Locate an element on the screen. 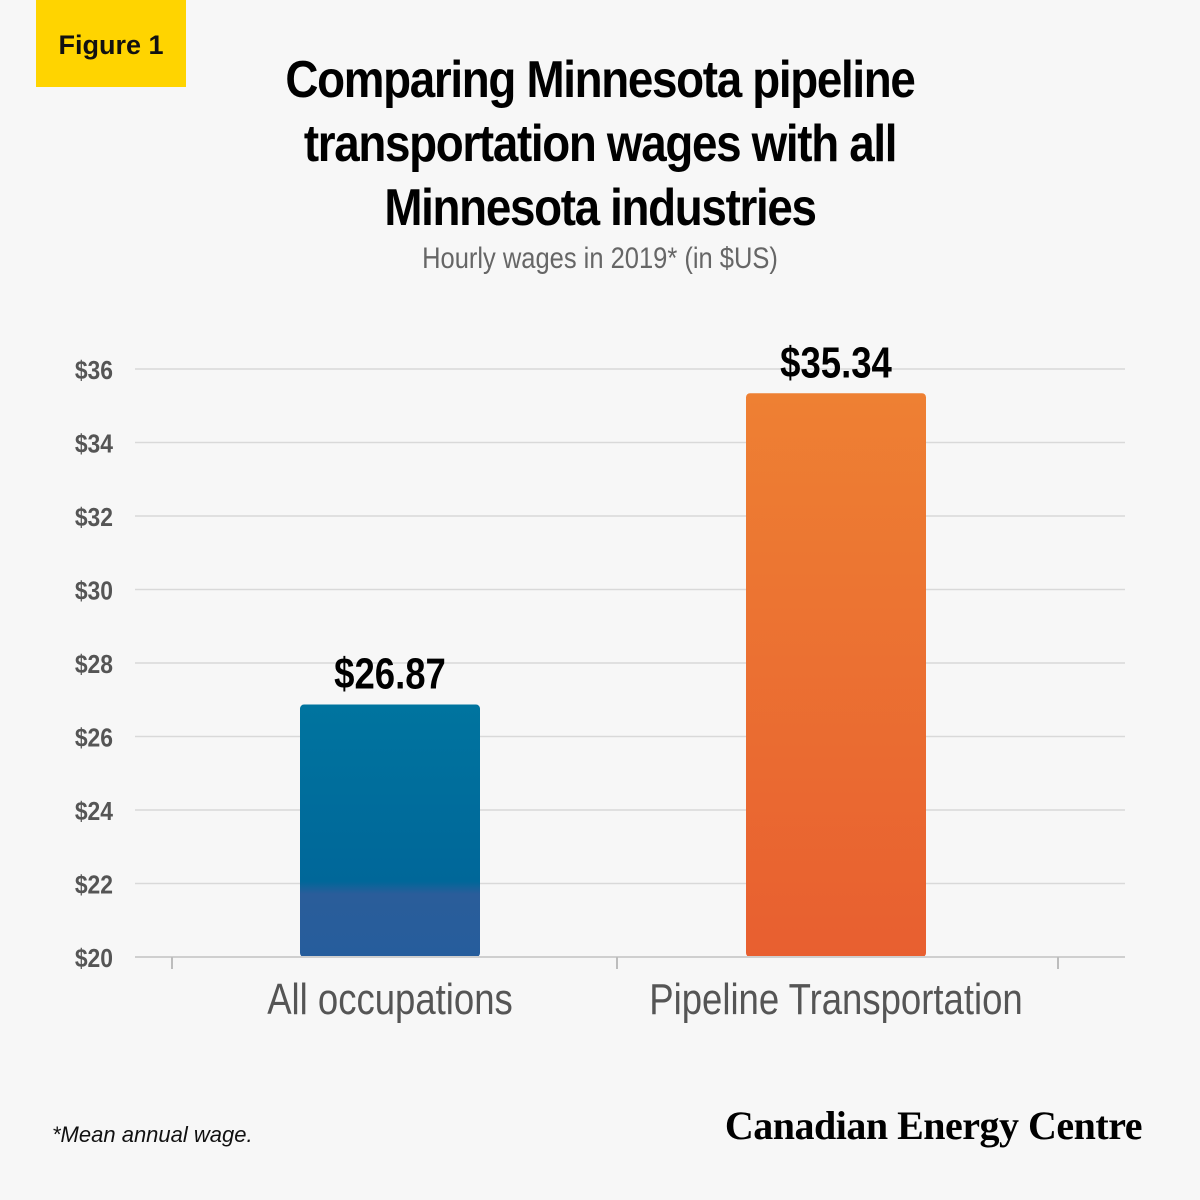  y-tick-label: $36 is located at coordinates (94, 371).